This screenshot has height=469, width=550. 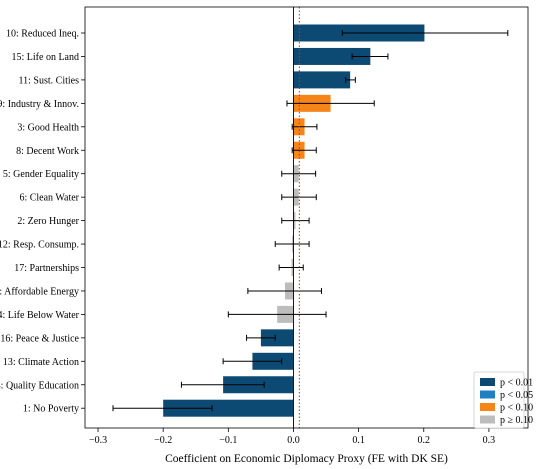 What do you see at coordinates (516, 395) in the screenshot?
I see `legend-label: p < 0.05` at bounding box center [516, 395].